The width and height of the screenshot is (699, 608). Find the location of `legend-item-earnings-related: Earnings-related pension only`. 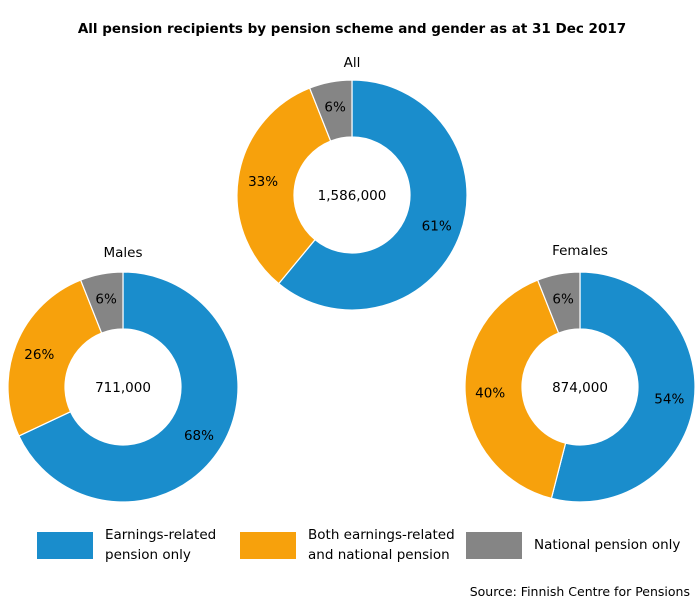

legend-item-earnings-related: Earnings-related pension only is located at coordinates (126, 545).